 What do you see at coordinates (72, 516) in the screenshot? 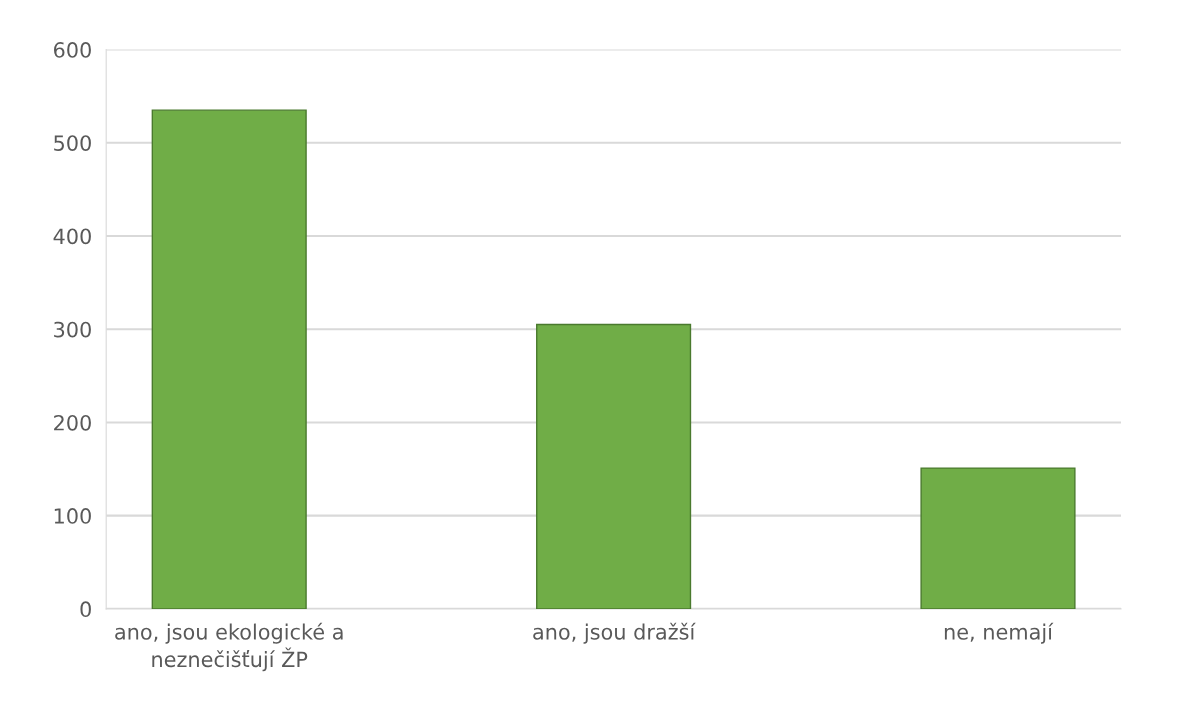
I see `y-tick-label: 100` at bounding box center [72, 516].